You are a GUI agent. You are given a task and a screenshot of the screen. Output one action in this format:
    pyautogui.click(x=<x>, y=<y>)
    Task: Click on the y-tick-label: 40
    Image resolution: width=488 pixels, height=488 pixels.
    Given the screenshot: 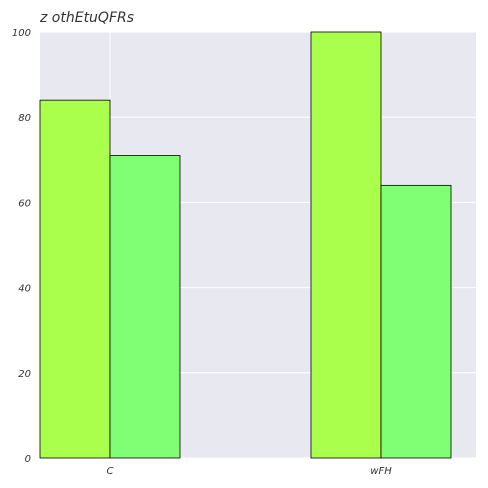 What is the action you would take?
    pyautogui.click(x=24, y=289)
    